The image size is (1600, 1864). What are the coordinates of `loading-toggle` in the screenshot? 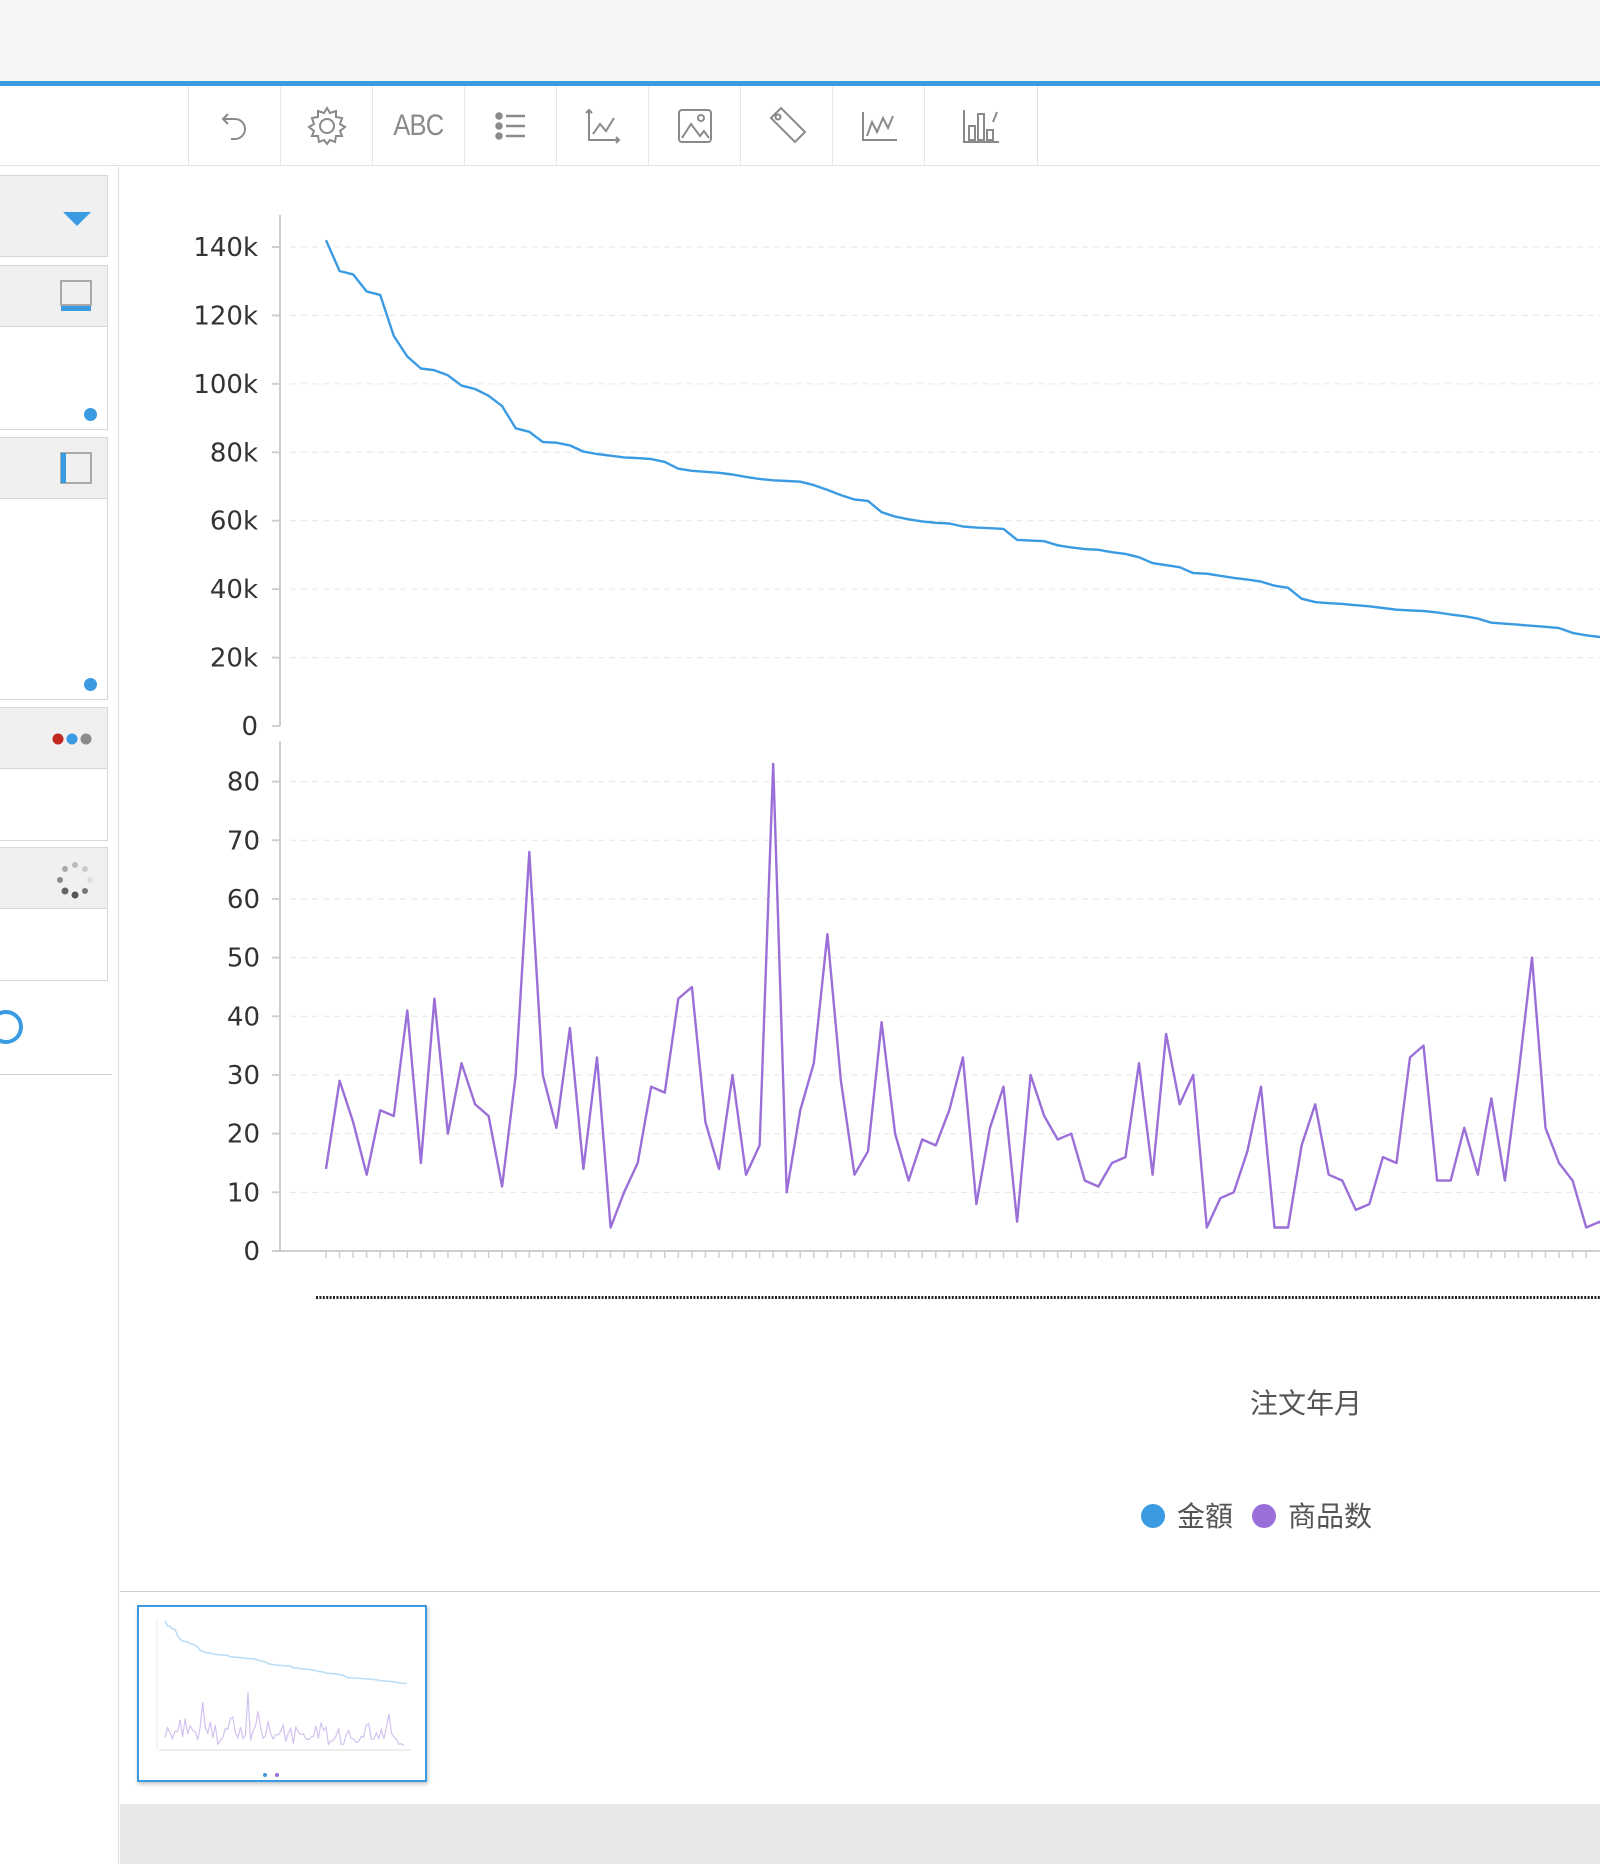 It's located at (54, 878).